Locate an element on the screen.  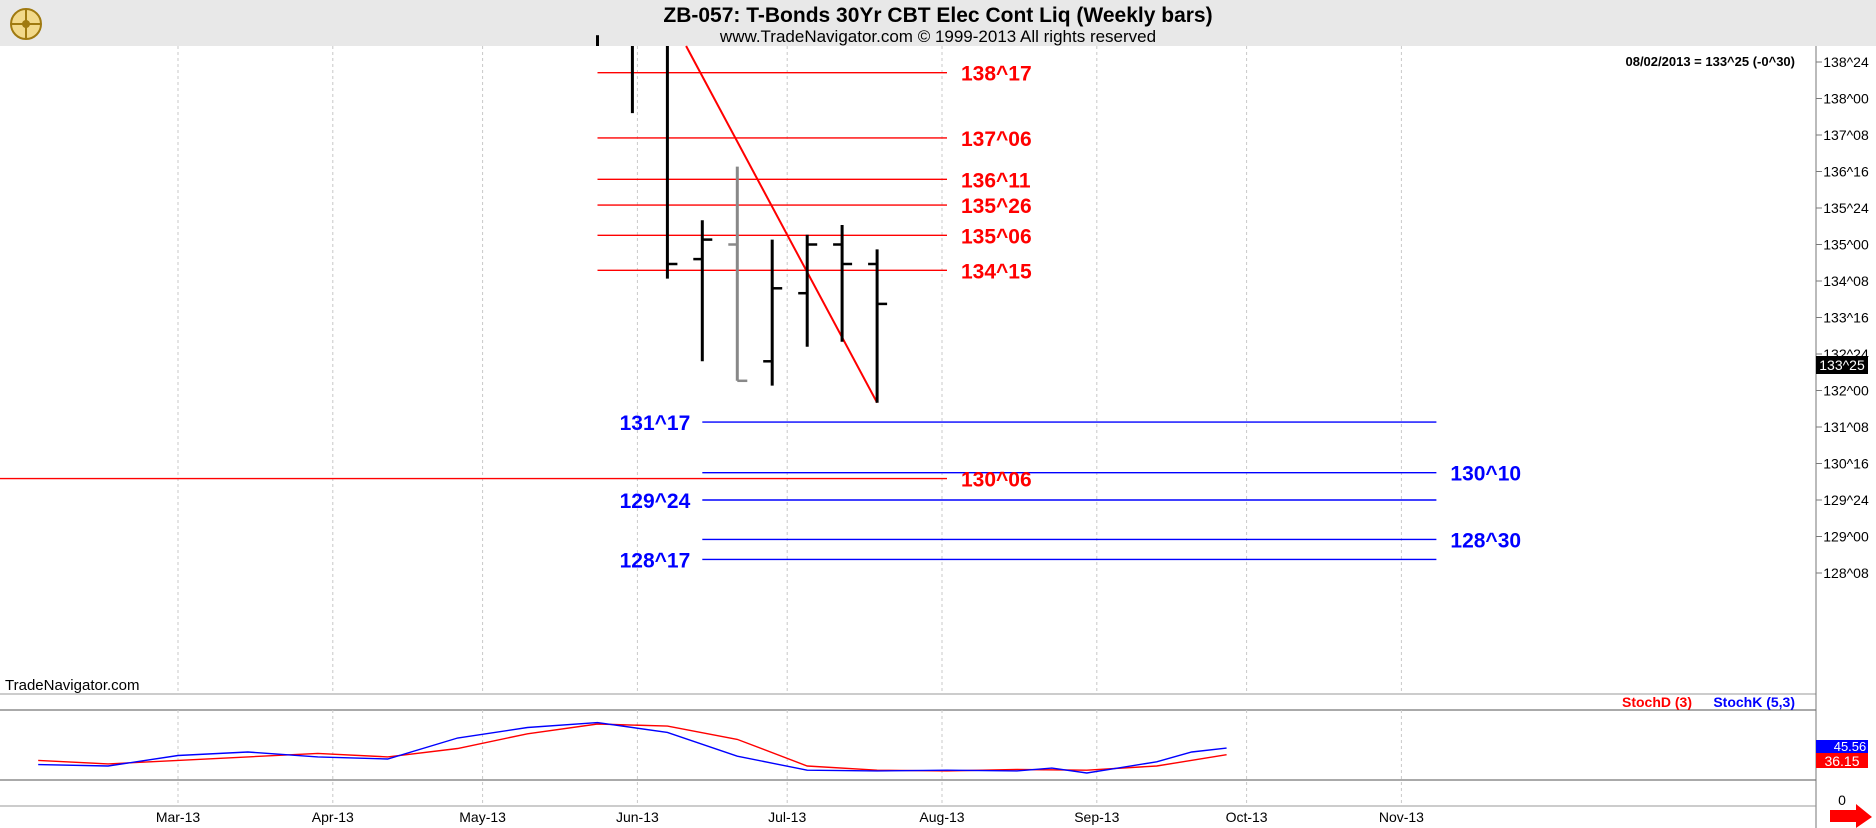
x-tick-label: Mar-13 is located at coordinates (178, 817).